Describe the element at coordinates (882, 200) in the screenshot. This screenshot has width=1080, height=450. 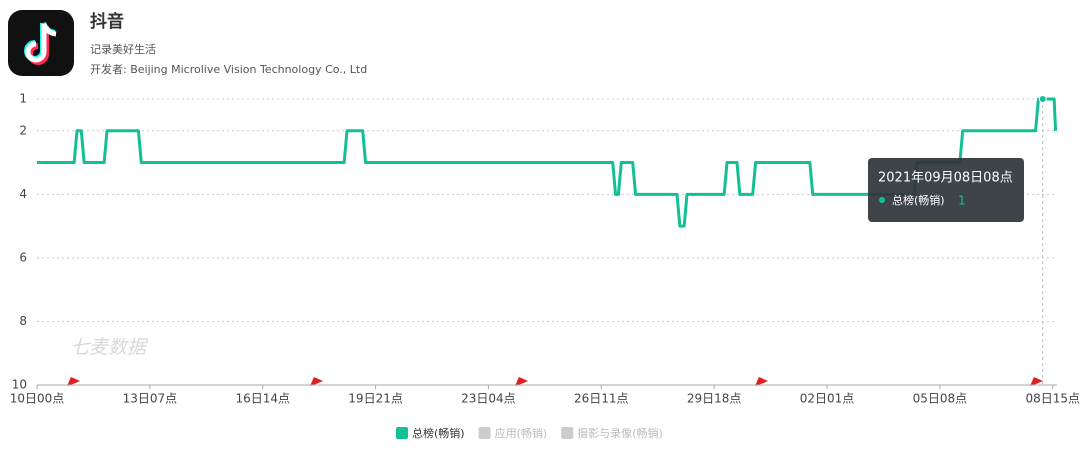
I see `tooltip-dot` at that location.